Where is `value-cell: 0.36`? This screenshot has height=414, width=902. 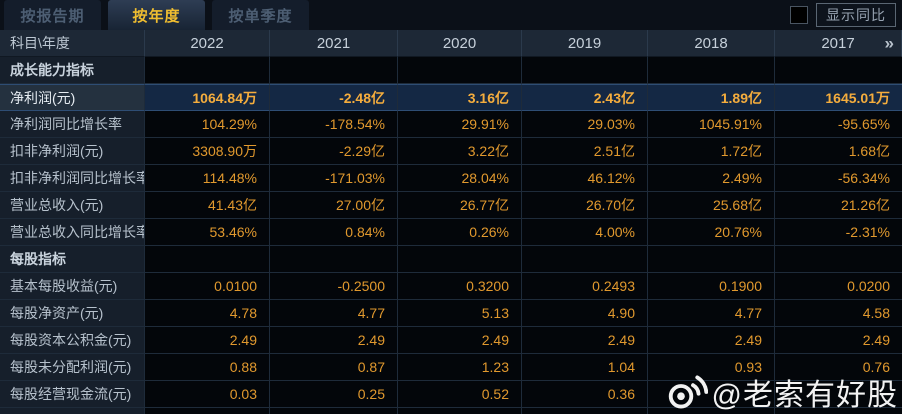 value-cell: 0.36 is located at coordinates (585, 394).